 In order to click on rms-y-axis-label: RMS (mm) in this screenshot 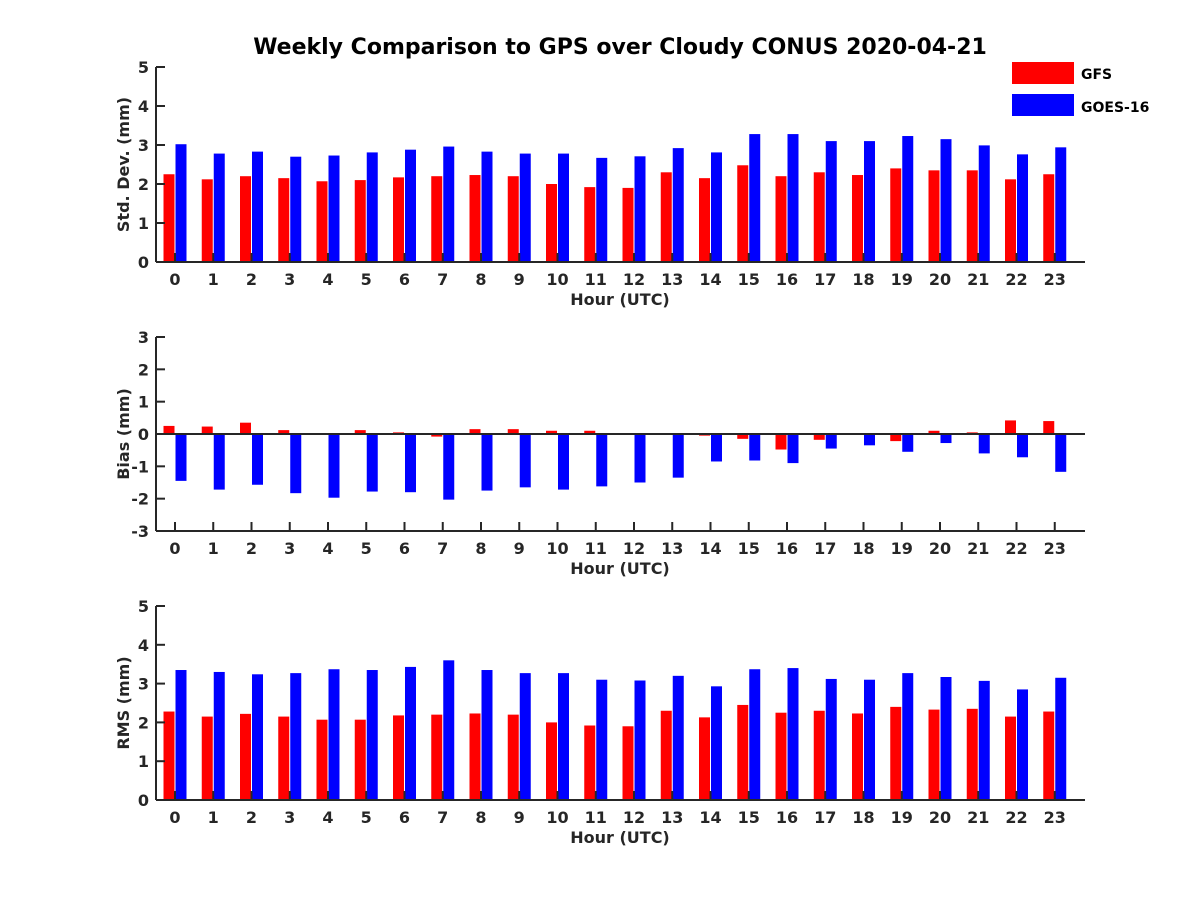, I will do `click(123, 702)`.